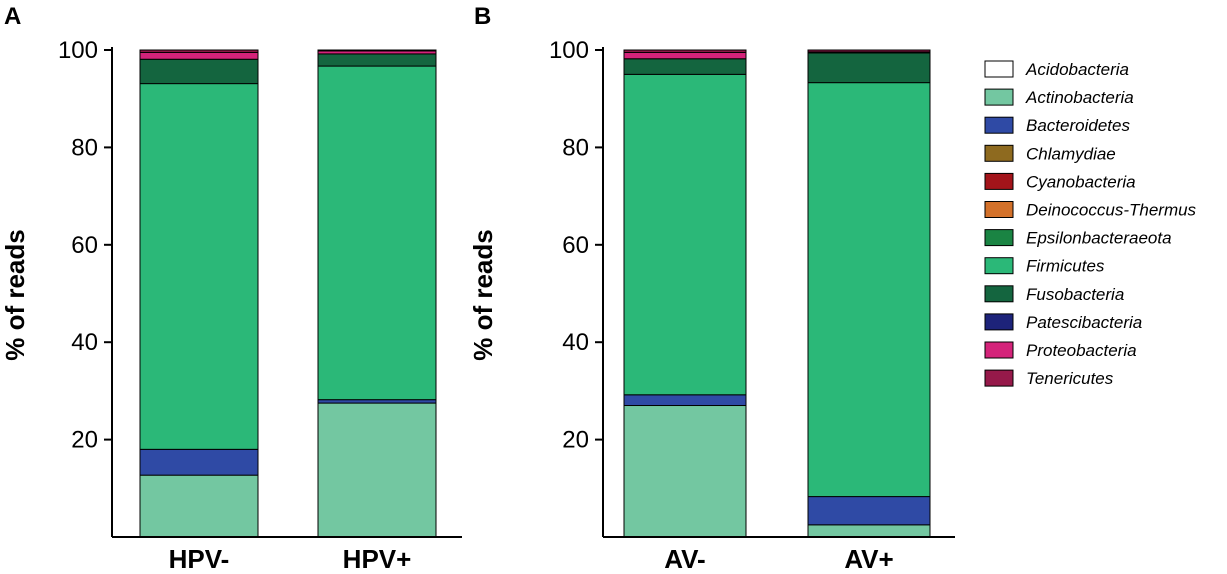  What do you see at coordinates (1071, 153) in the screenshot?
I see `legend-label: Chlamydiae` at bounding box center [1071, 153].